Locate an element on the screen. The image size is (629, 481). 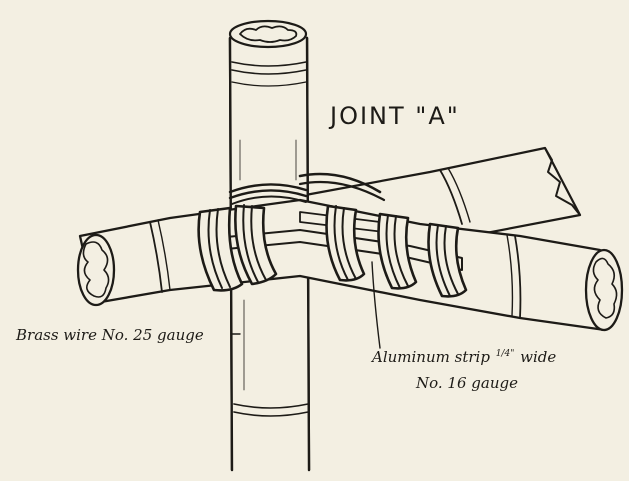
aluminum-strip-label-text: Aluminum strip is located at coordinates (431, 357).